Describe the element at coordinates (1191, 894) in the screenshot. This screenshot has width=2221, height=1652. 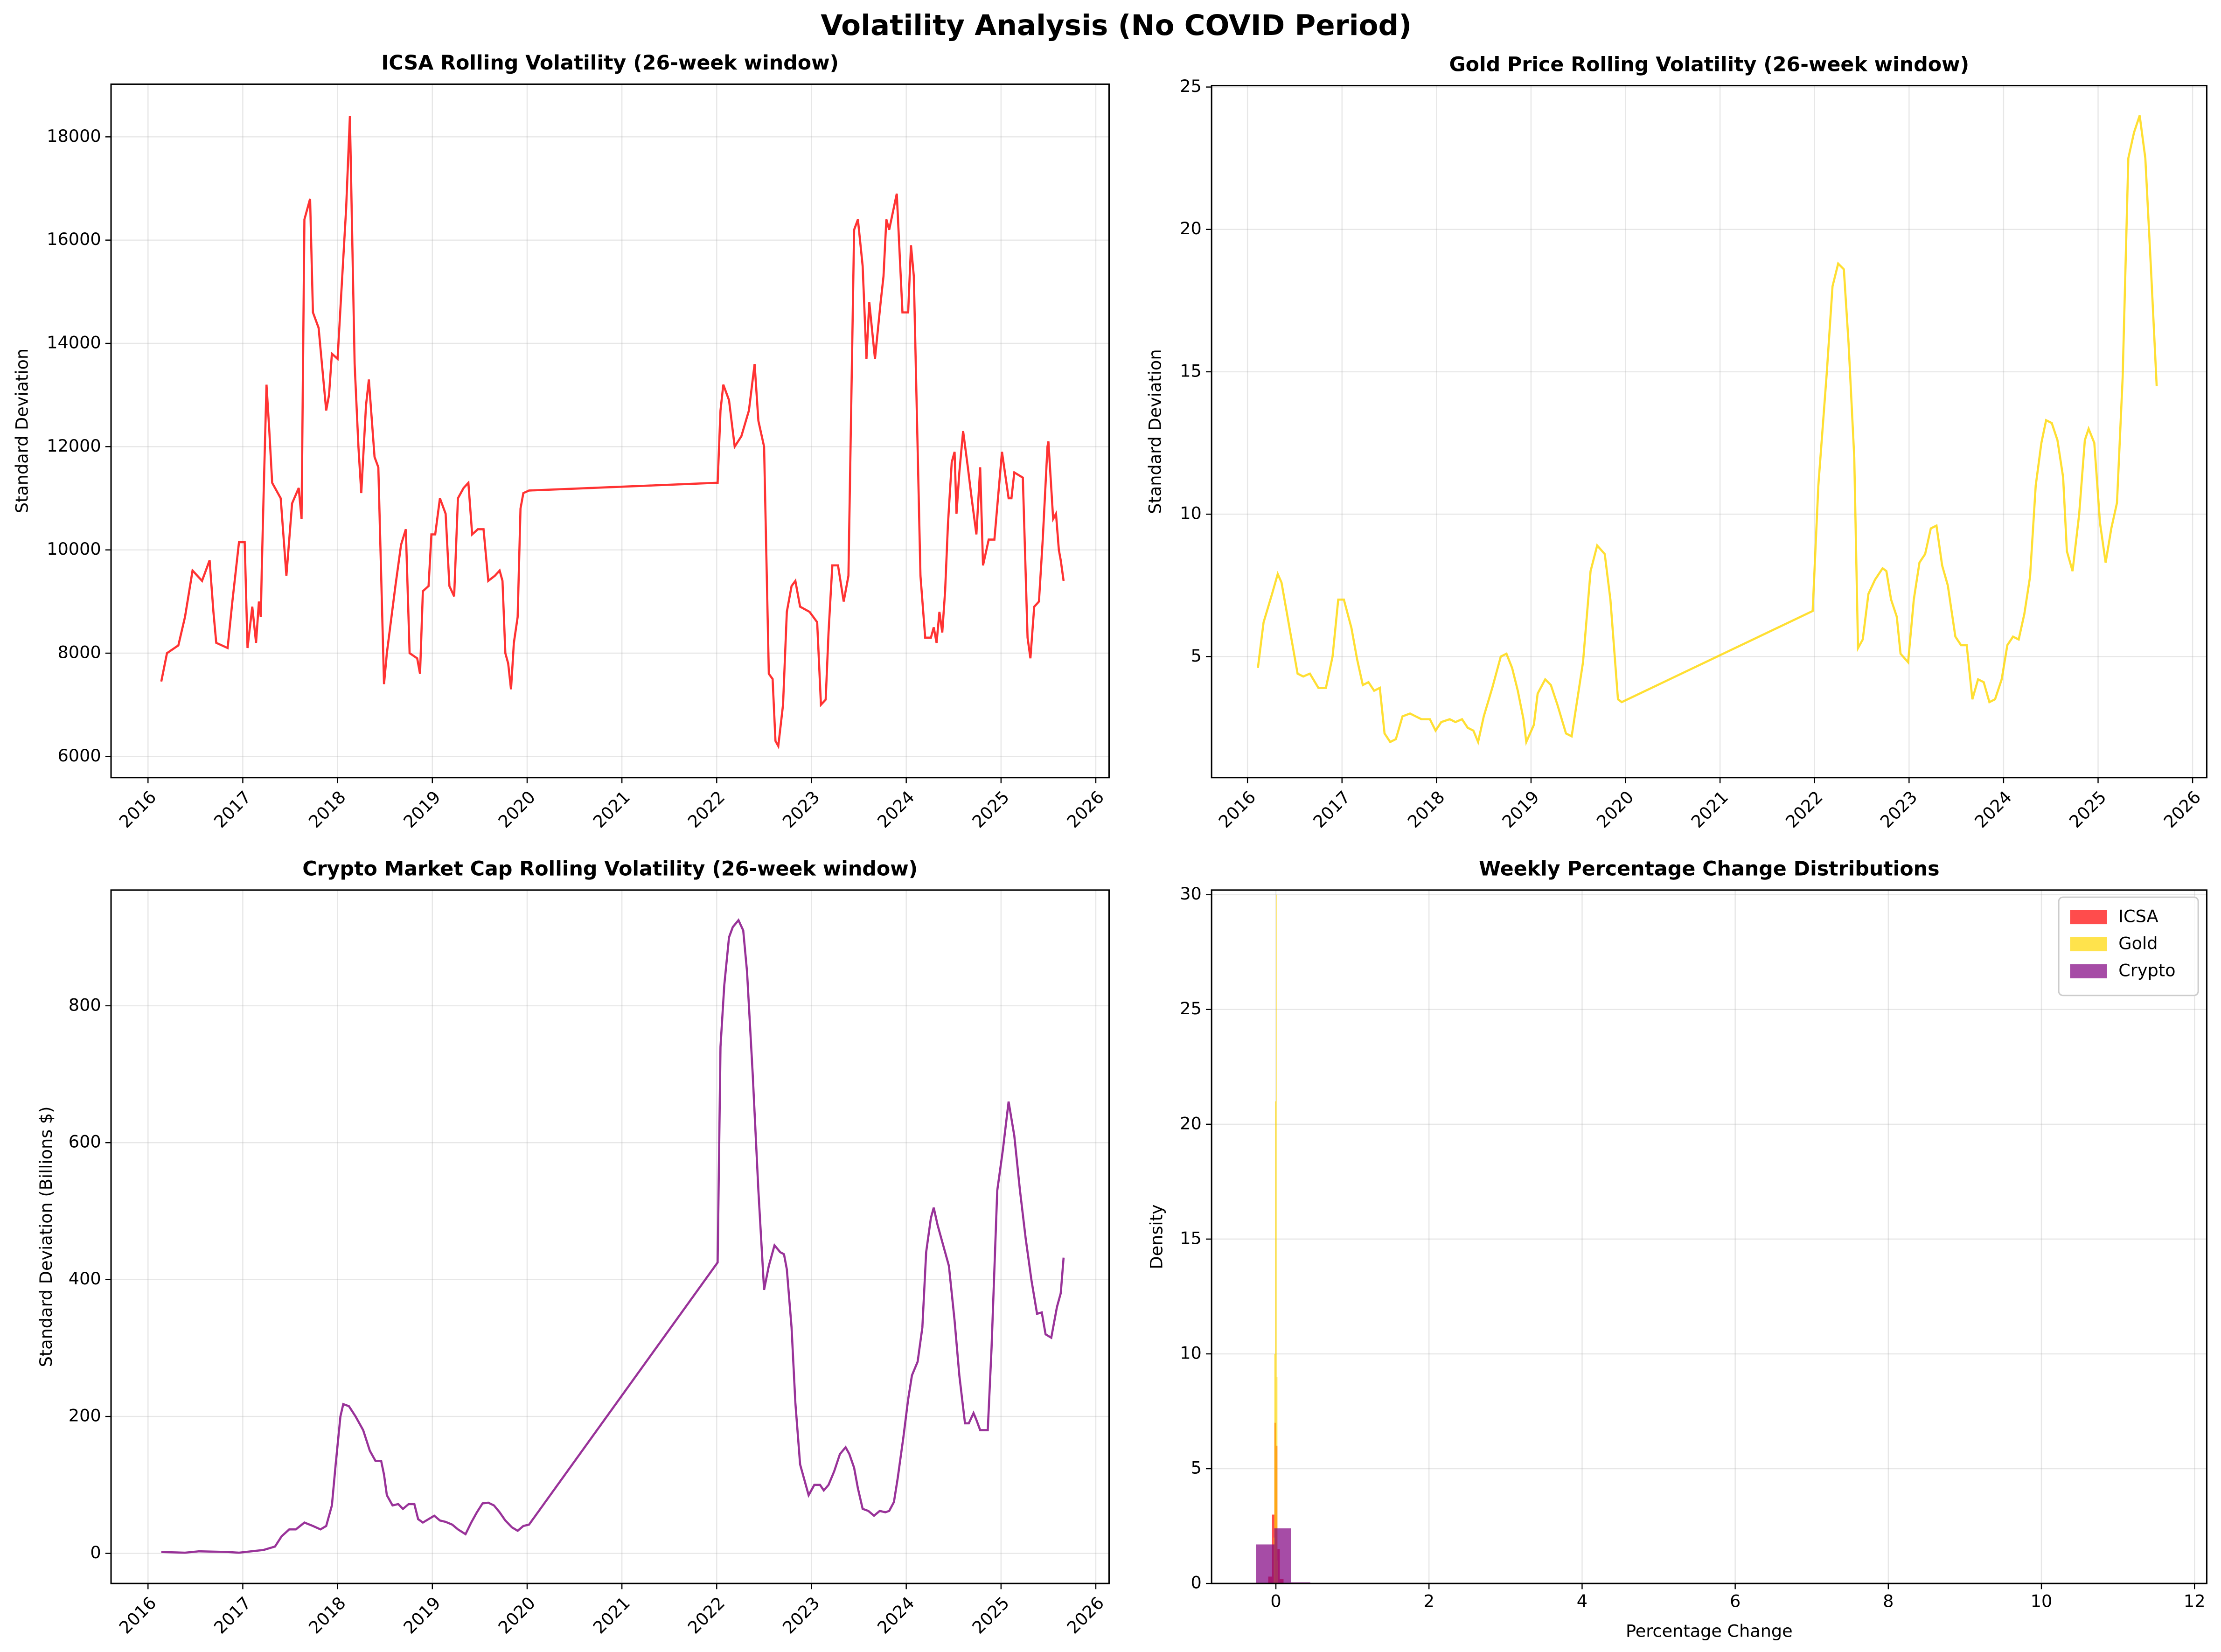
I see `y-tick-label: 30` at that location.